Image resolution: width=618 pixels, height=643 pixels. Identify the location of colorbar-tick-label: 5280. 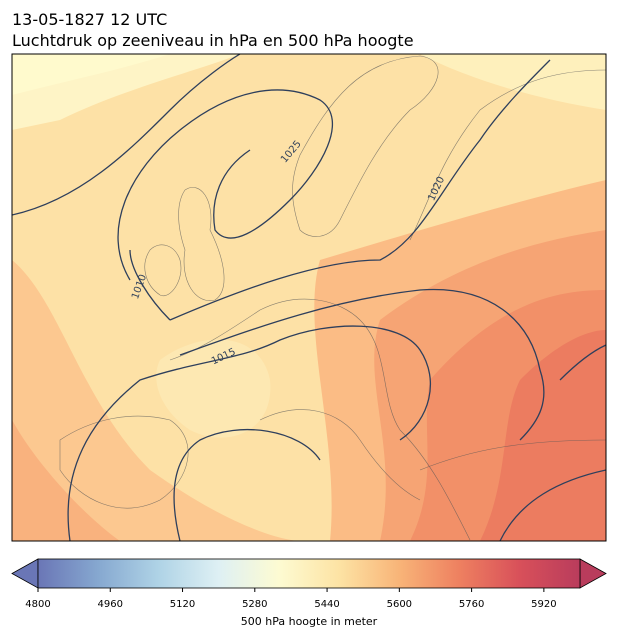
(254, 604).